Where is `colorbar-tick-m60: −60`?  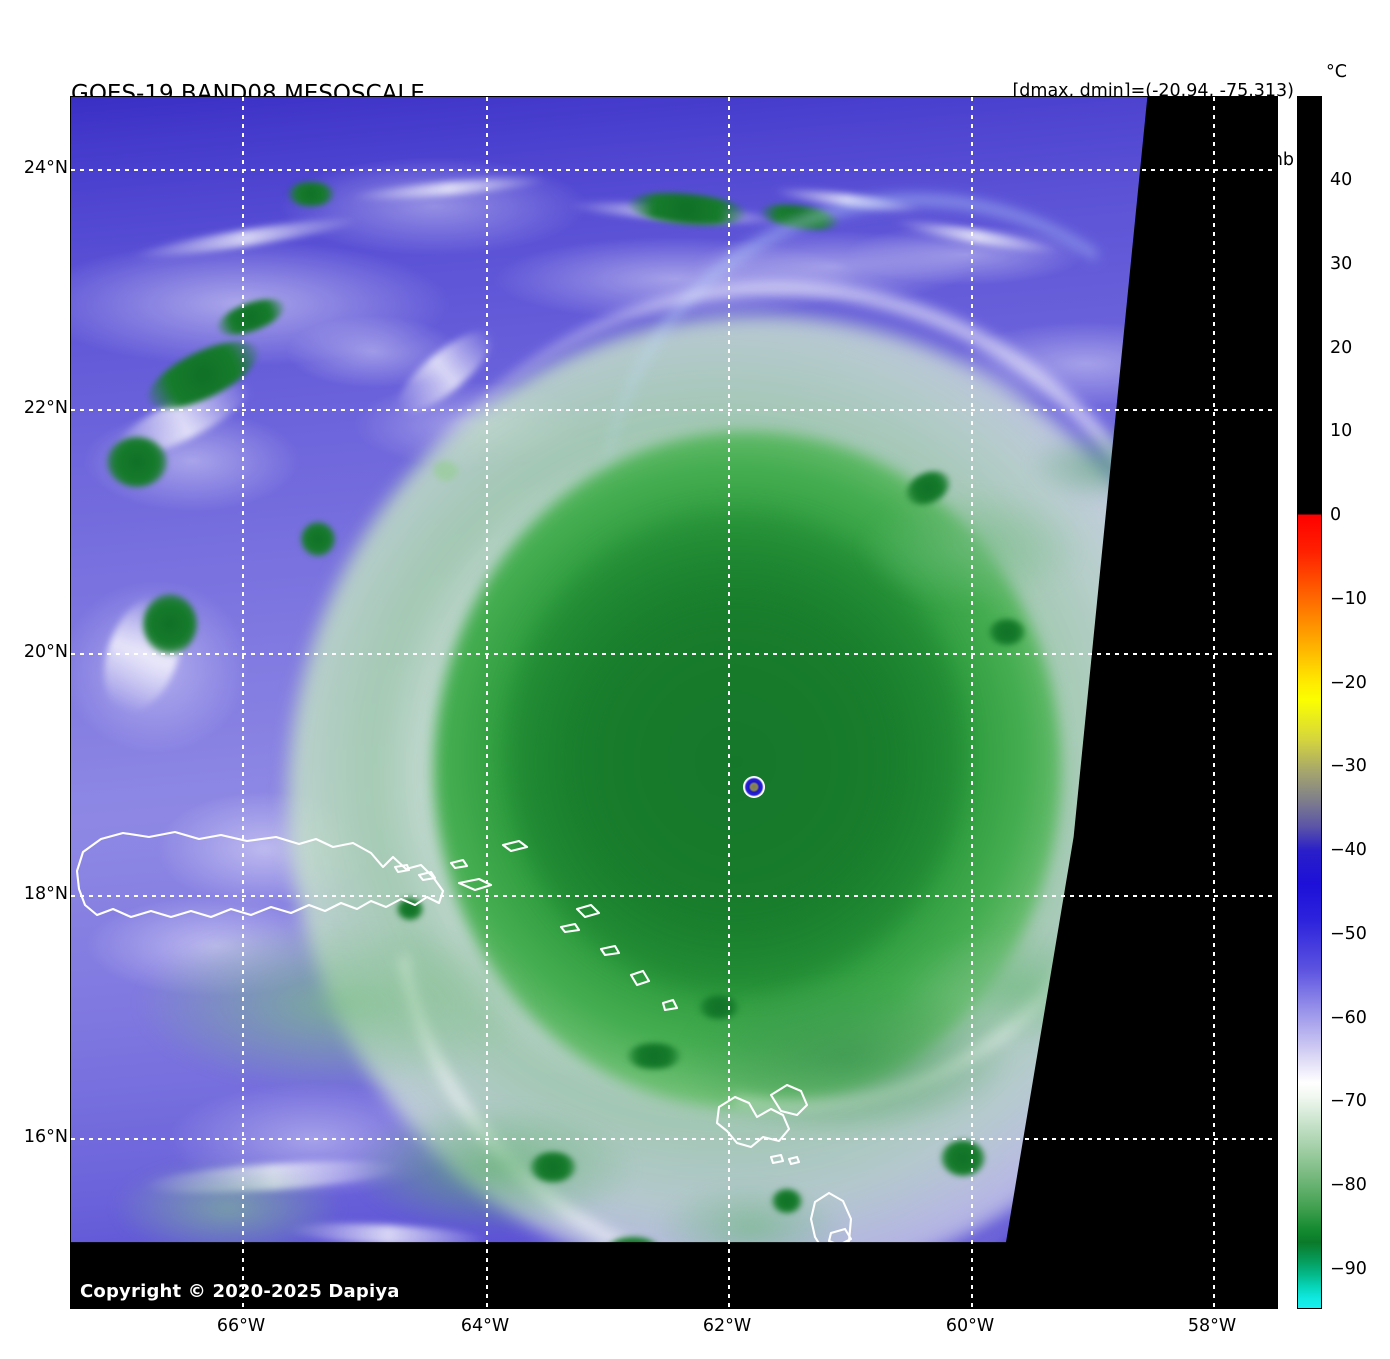
colorbar-tick-m60: −60 is located at coordinates (1348, 1018).